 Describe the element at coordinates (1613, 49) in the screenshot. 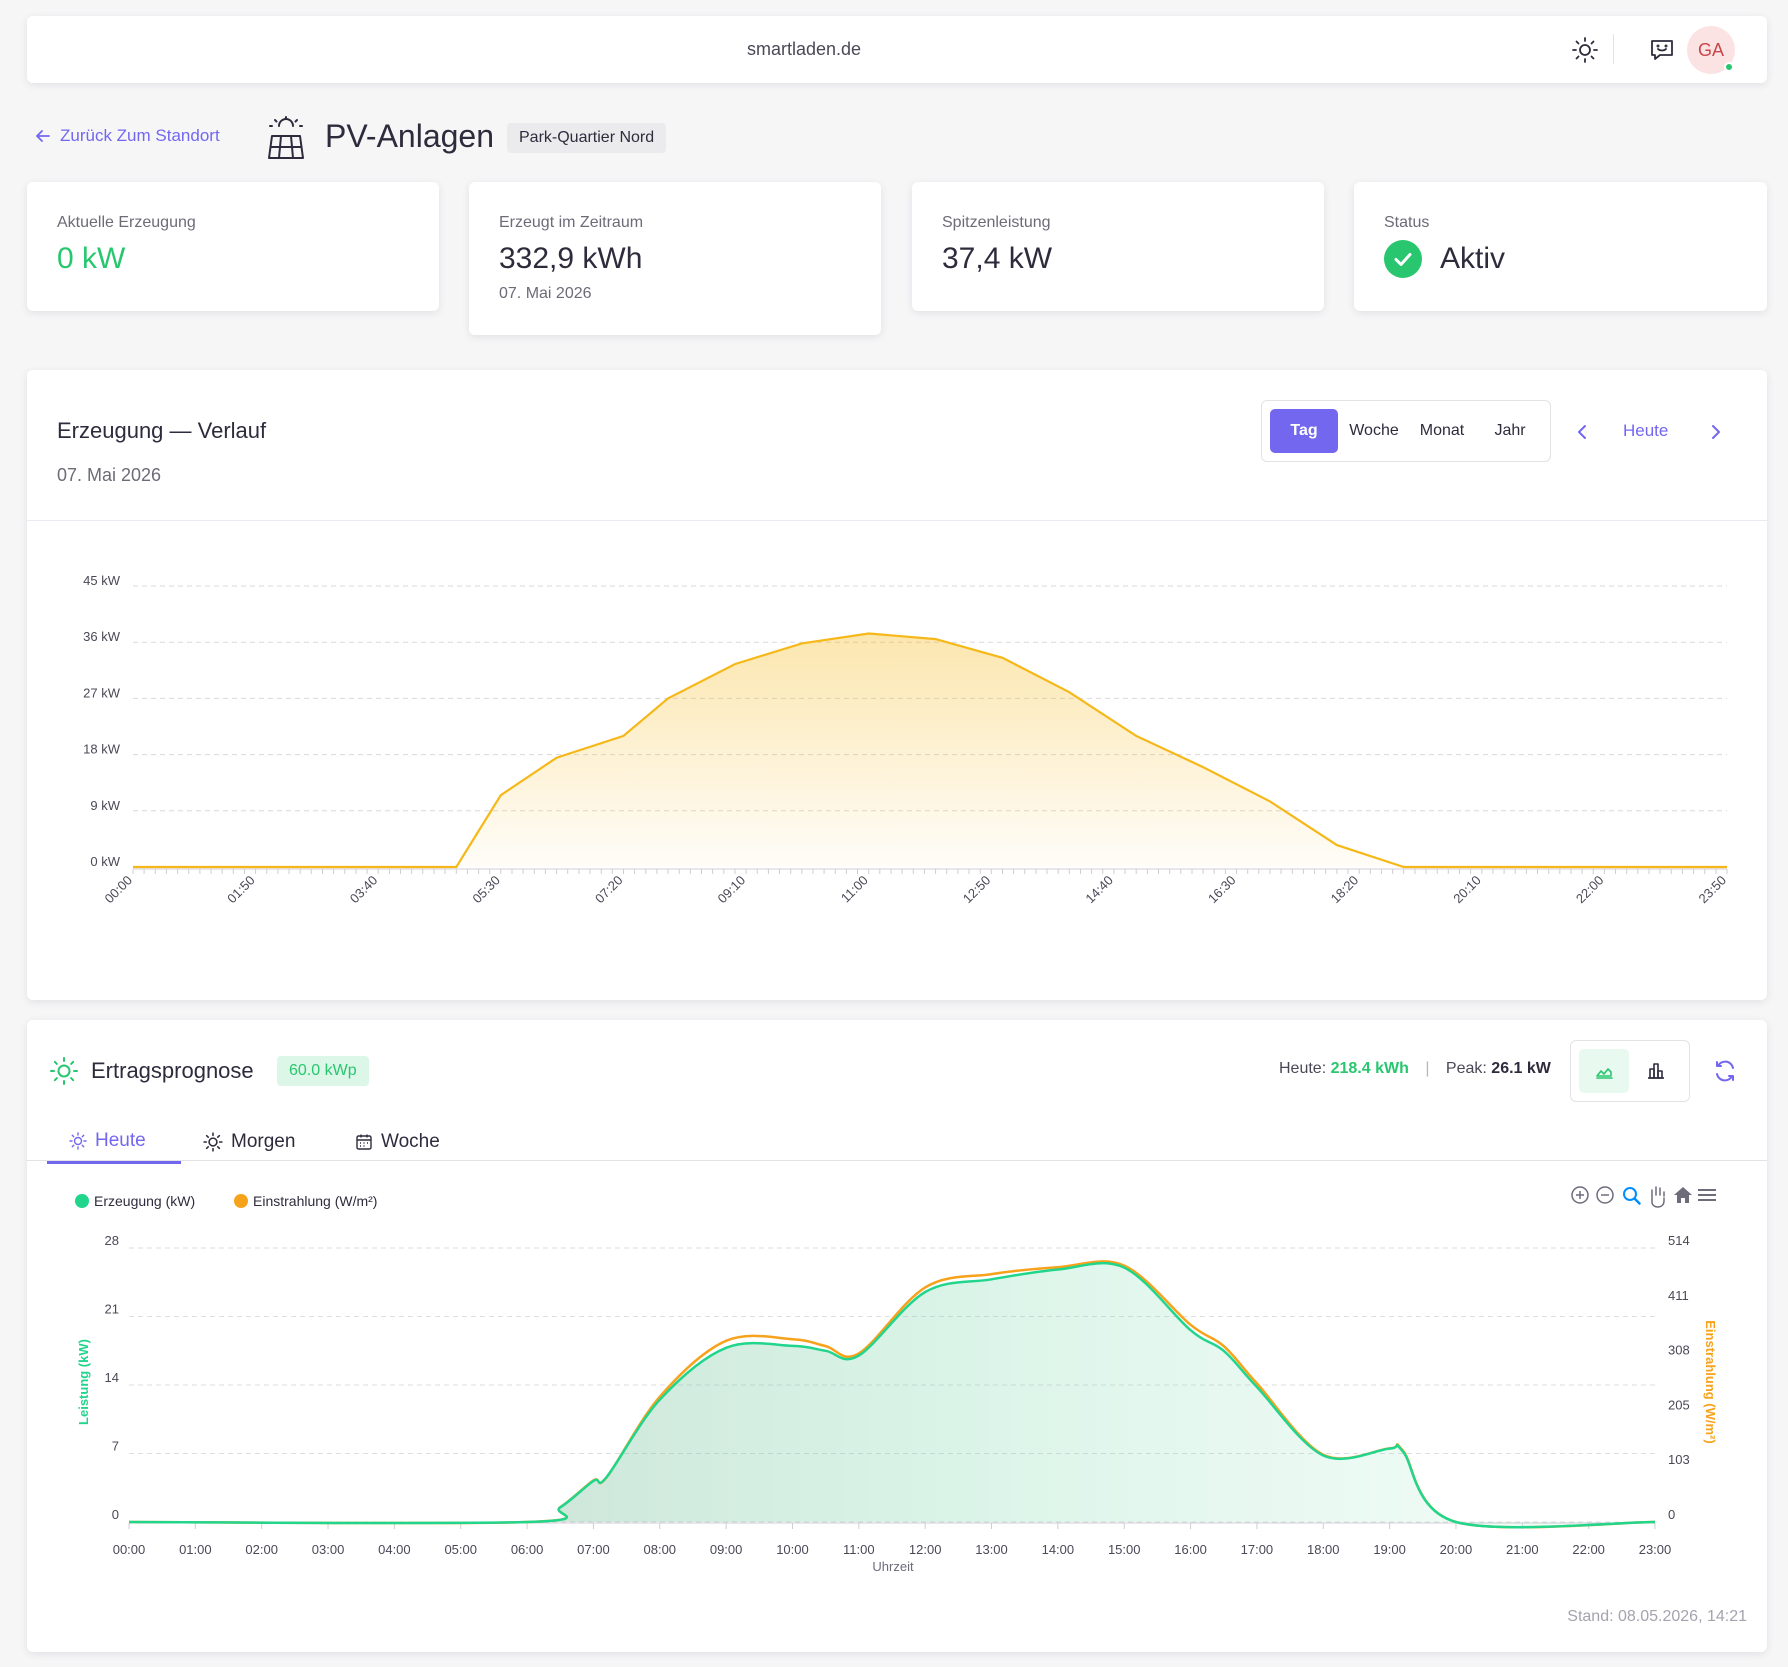

I see `toolbar-divider` at that location.